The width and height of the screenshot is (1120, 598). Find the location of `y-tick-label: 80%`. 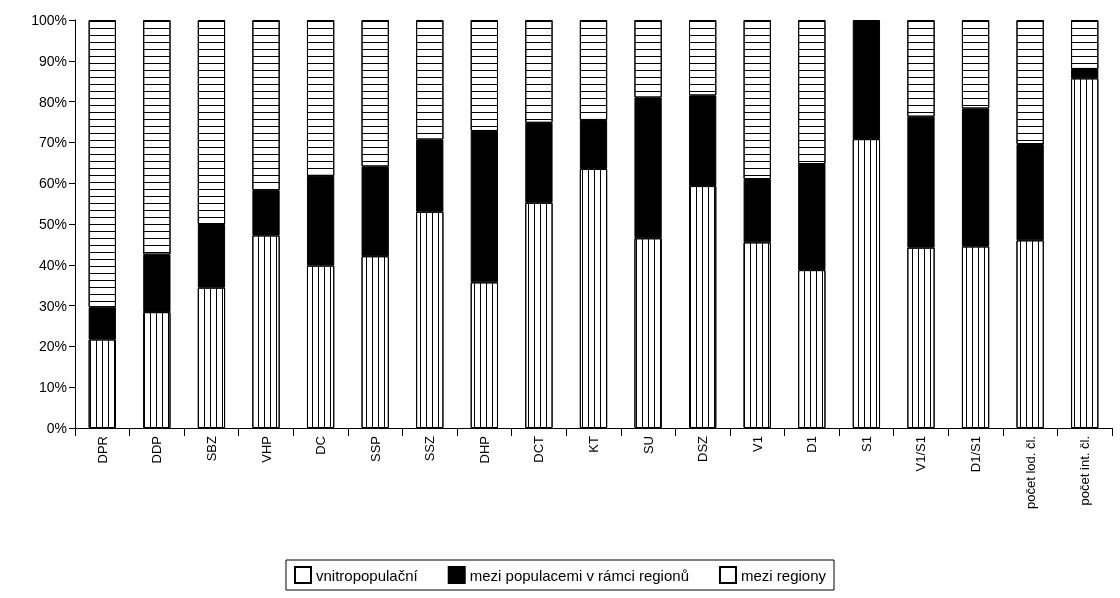

y-tick-label: 80% is located at coordinates (52, 101).